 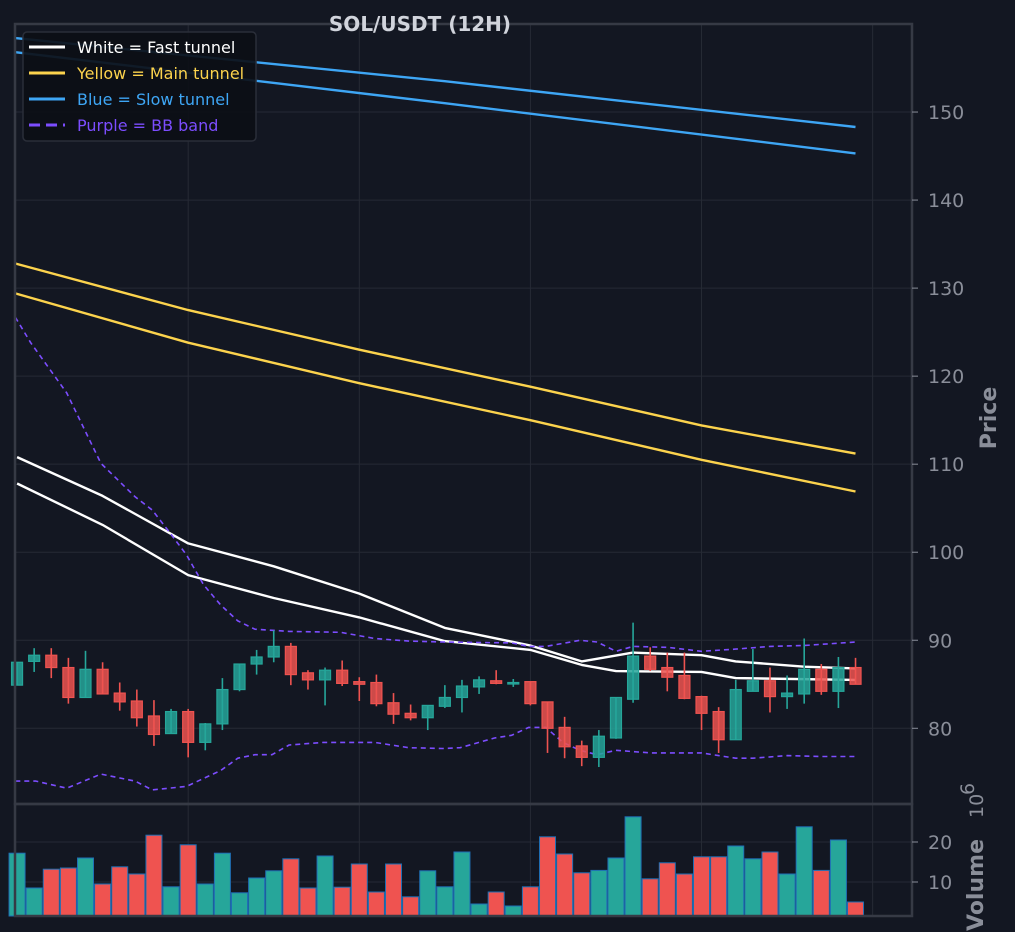 What do you see at coordinates (940, 883) in the screenshot?
I see `volume-tick-label: 10` at bounding box center [940, 883].